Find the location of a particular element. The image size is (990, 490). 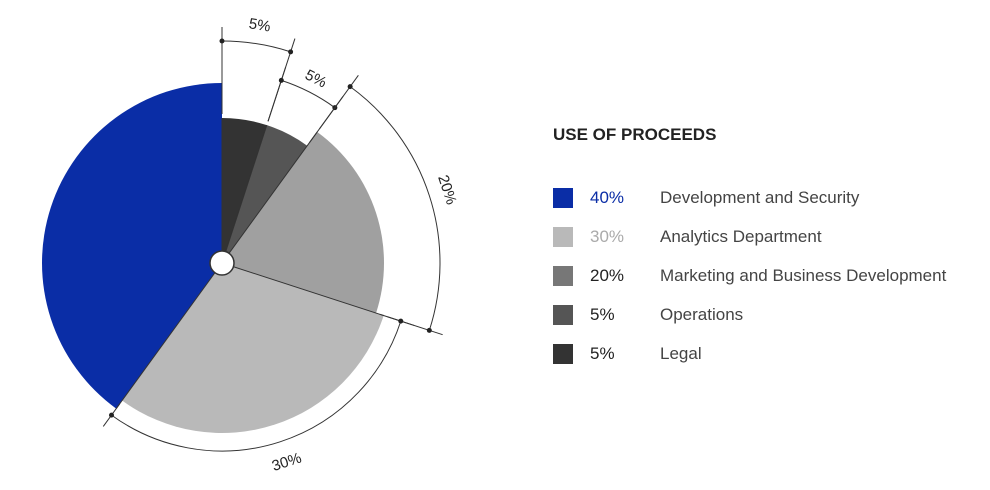

legend-percent: 30% is located at coordinates (607, 236).